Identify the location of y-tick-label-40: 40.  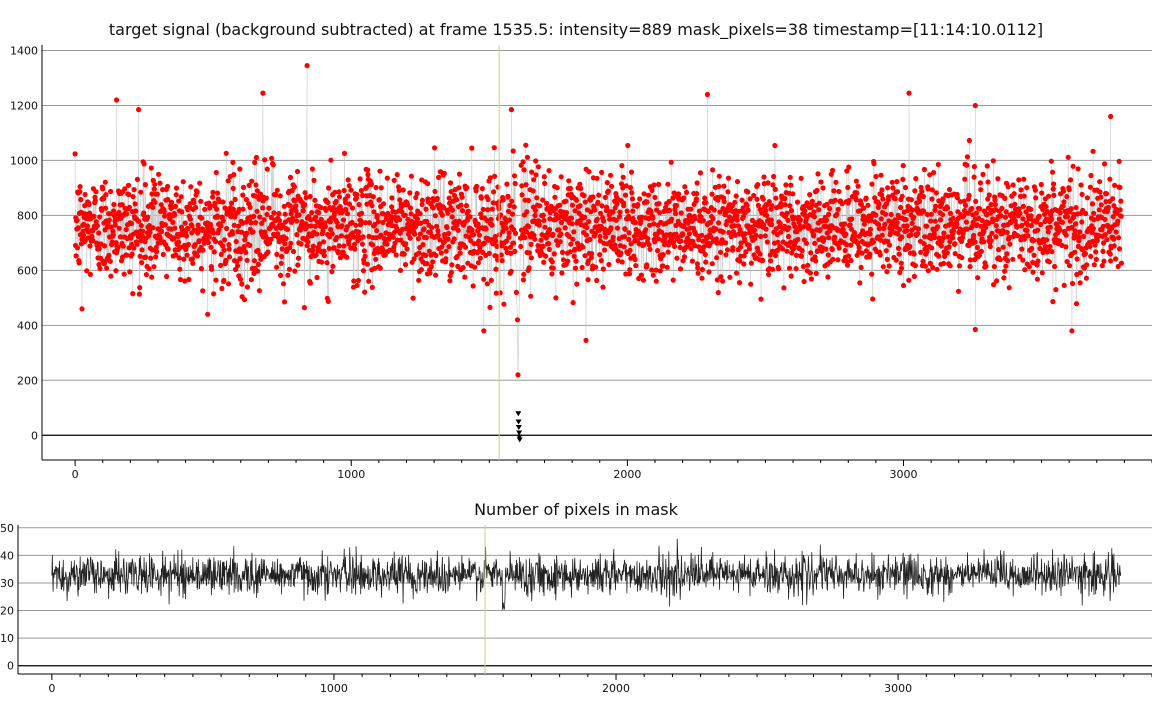
(7, 555).